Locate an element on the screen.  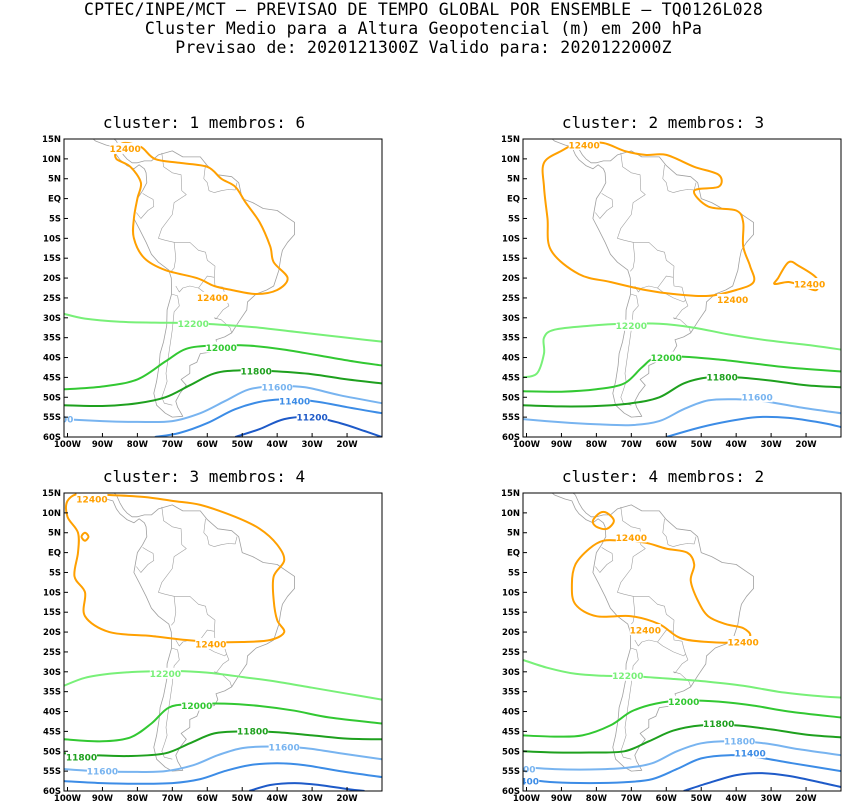
contour-label: 12000 is located at coordinates (196, 707).